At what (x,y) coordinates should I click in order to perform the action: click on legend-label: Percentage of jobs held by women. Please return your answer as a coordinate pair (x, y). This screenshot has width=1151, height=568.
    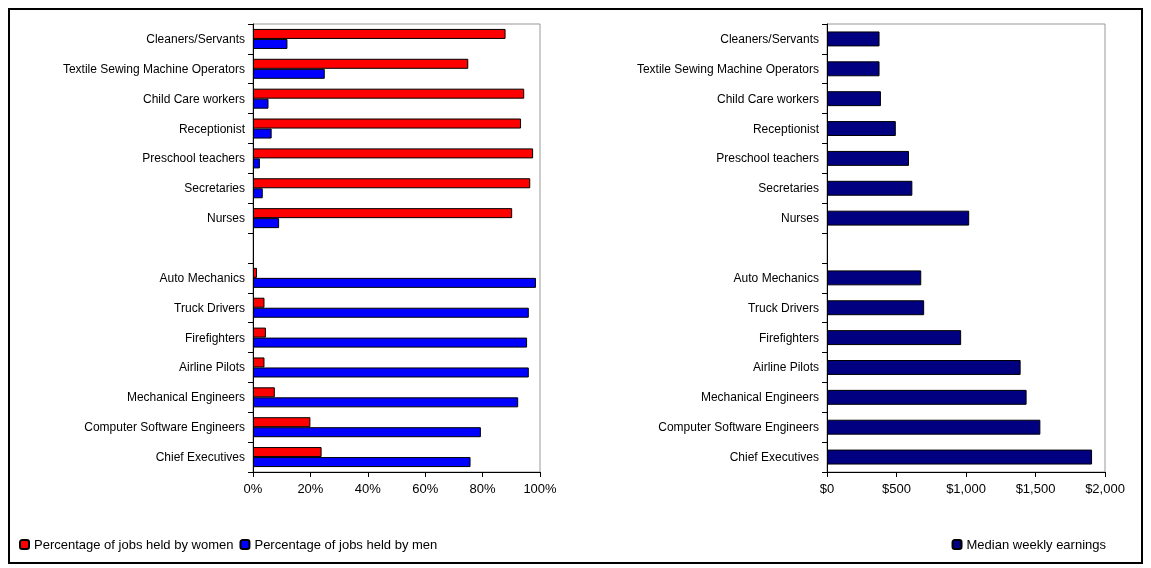
    Looking at the image, I should click on (134, 544).